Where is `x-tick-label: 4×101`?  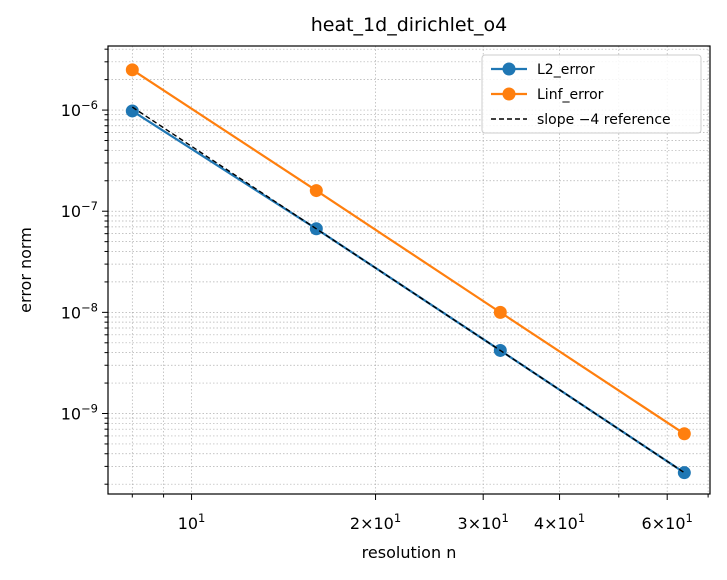 x-tick-label: 4×101 is located at coordinates (559, 522).